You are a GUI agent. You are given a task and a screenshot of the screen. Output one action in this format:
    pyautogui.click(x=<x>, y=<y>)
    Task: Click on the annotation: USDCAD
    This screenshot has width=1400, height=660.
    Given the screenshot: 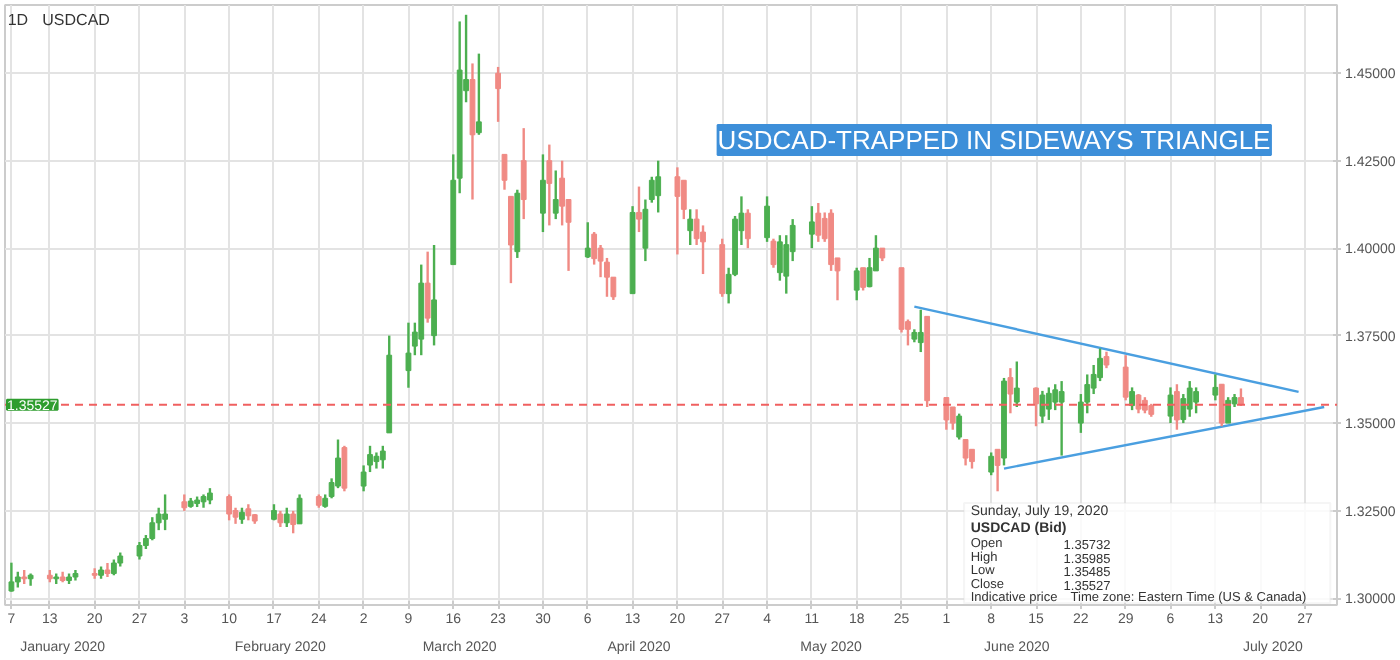 What is the action you would take?
    pyautogui.click(x=76, y=20)
    